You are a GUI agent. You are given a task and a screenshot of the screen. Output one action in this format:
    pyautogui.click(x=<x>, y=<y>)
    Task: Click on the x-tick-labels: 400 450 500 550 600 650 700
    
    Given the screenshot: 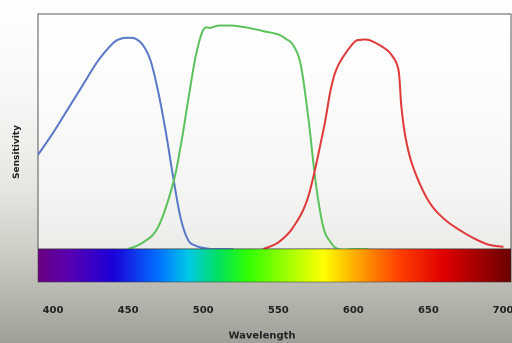 What is the action you would take?
    pyautogui.click(x=277, y=310)
    